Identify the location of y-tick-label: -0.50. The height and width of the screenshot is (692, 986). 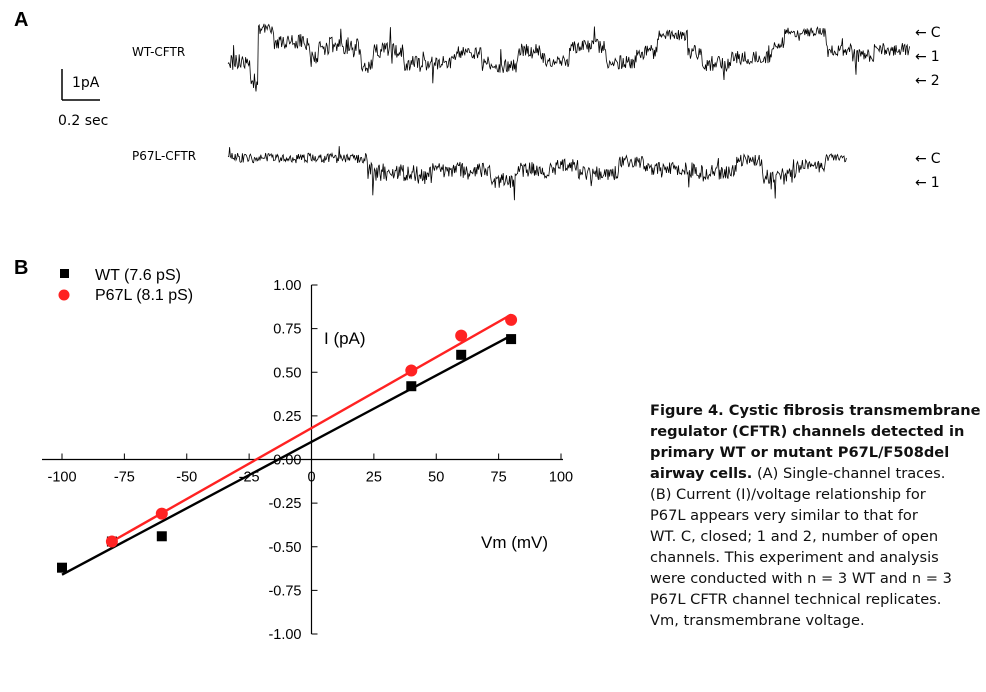
(284, 548).